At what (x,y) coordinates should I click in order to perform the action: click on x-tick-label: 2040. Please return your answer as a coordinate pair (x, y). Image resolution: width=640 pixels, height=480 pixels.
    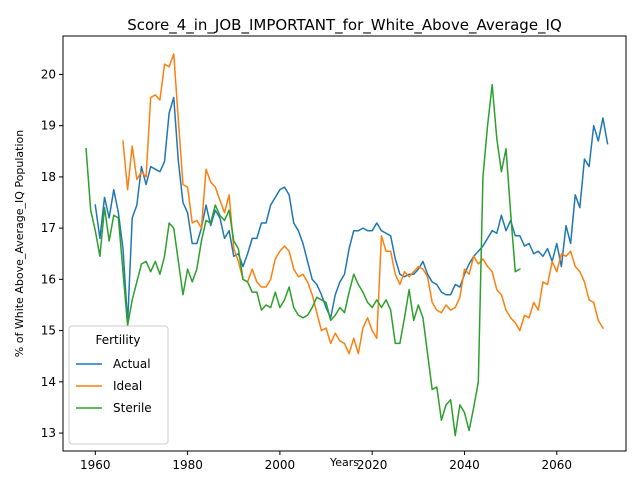
    Looking at the image, I should click on (464, 465).